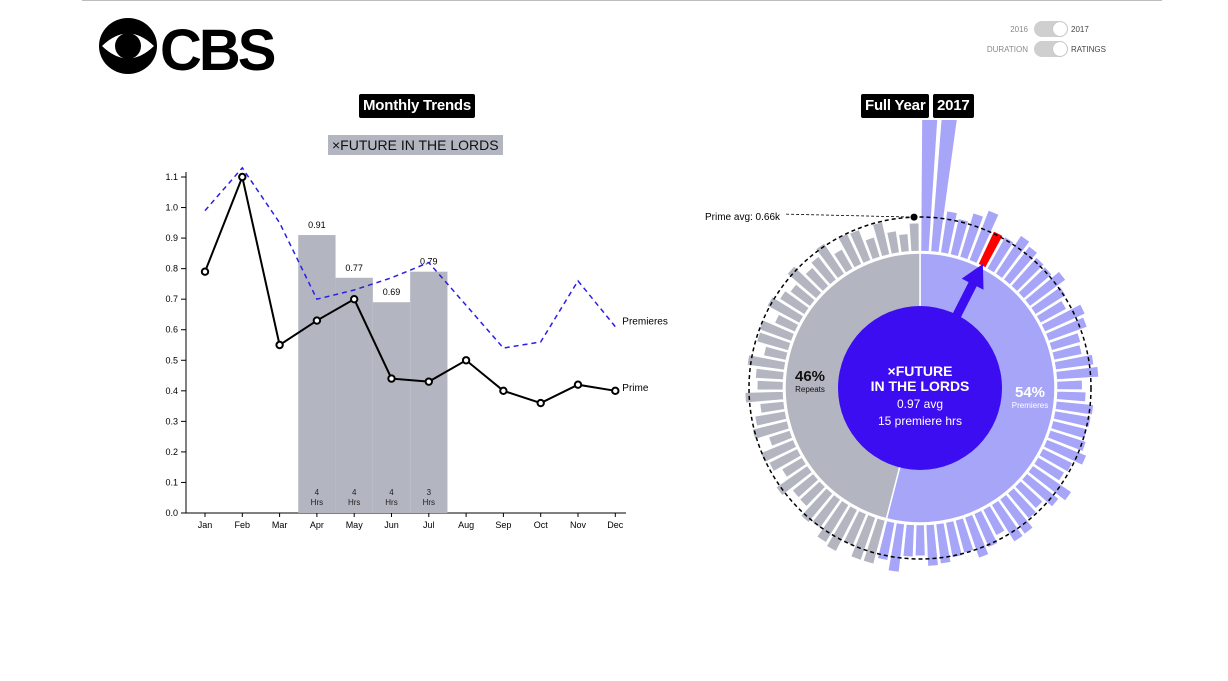 Image resolution: width=1228 pixels, height=681 pixels. I want to click on full-year-title: Full Year, so click(895, 106).